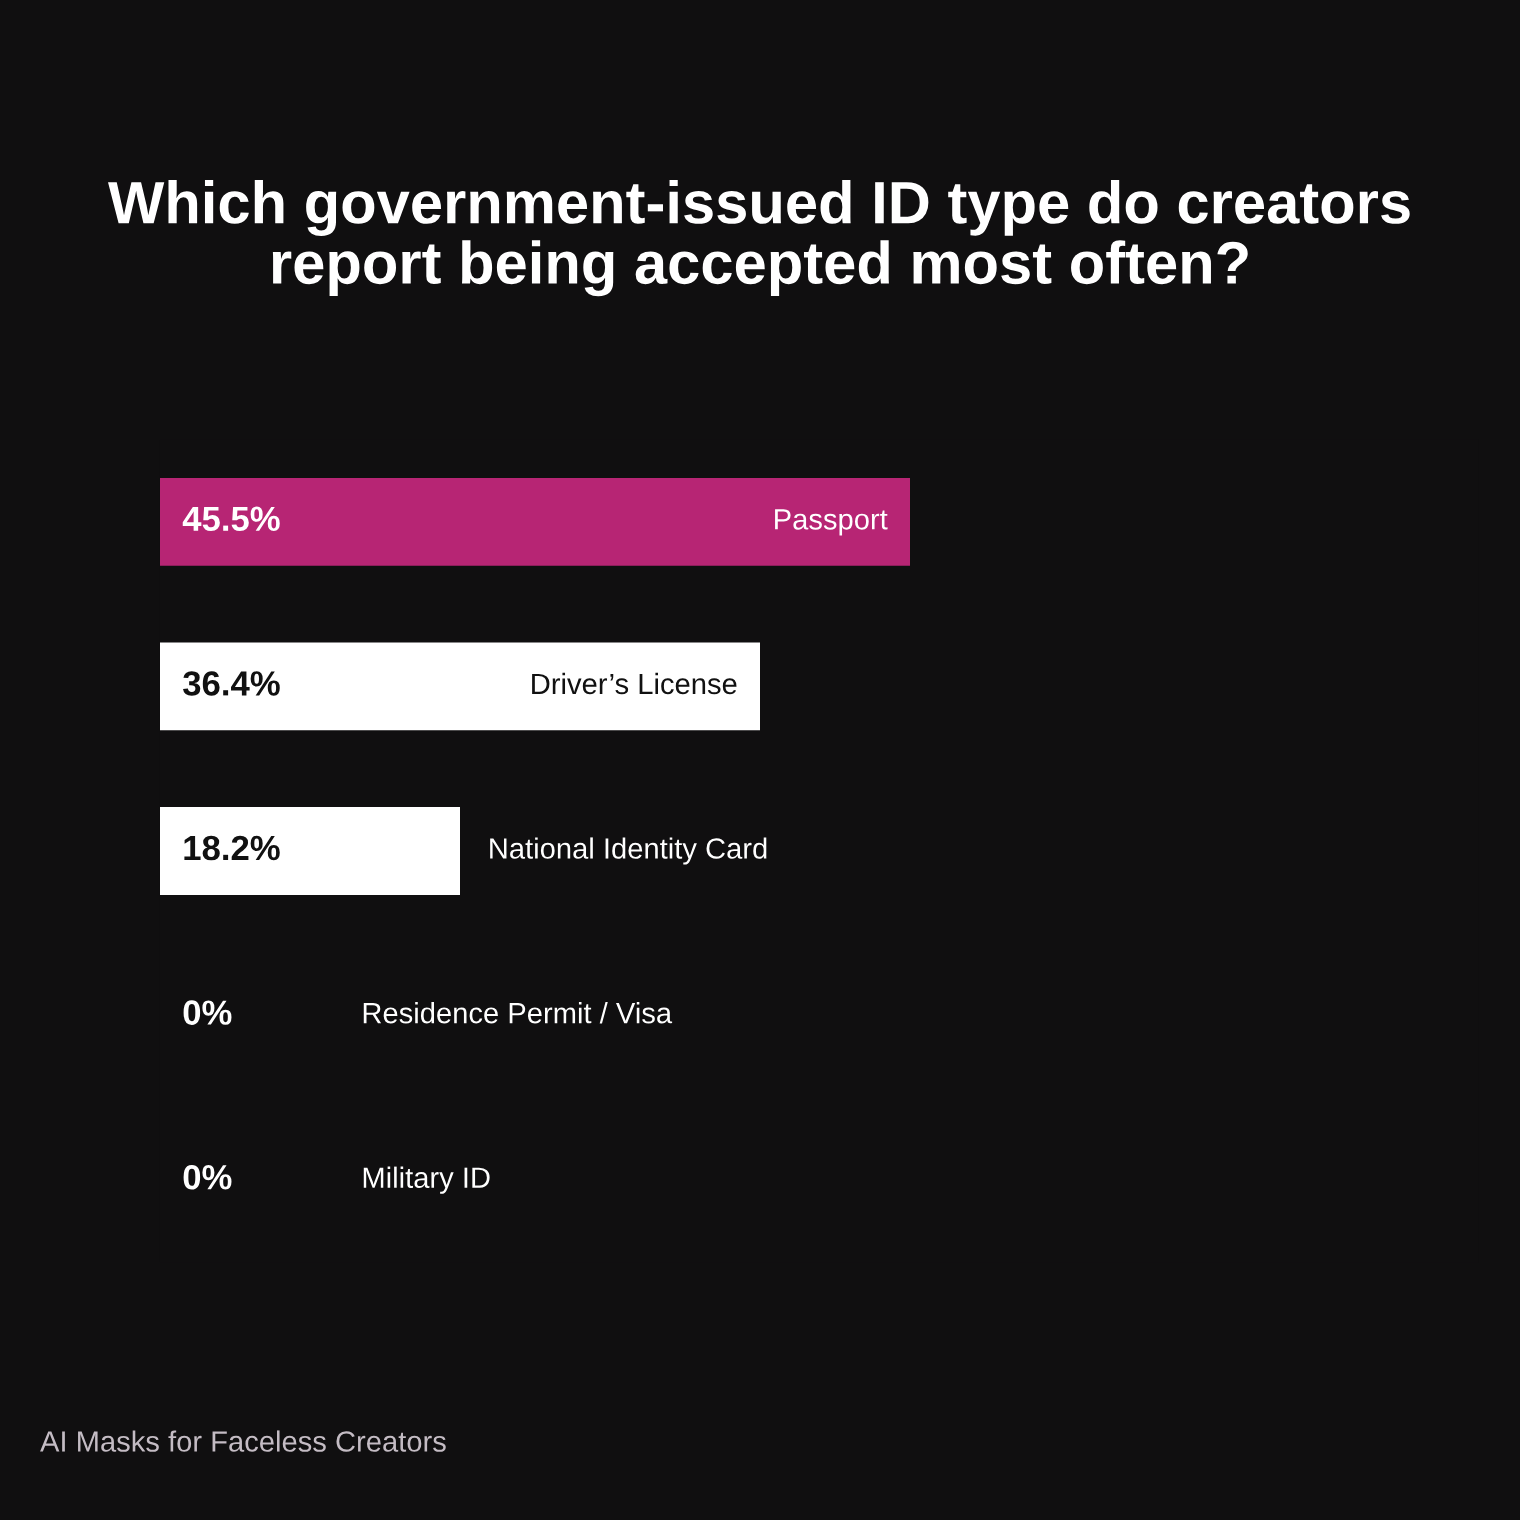 This screenshot has width=1520, height=1520. I want to click on y-tick-label: National Identity Card, so click(628, 851).